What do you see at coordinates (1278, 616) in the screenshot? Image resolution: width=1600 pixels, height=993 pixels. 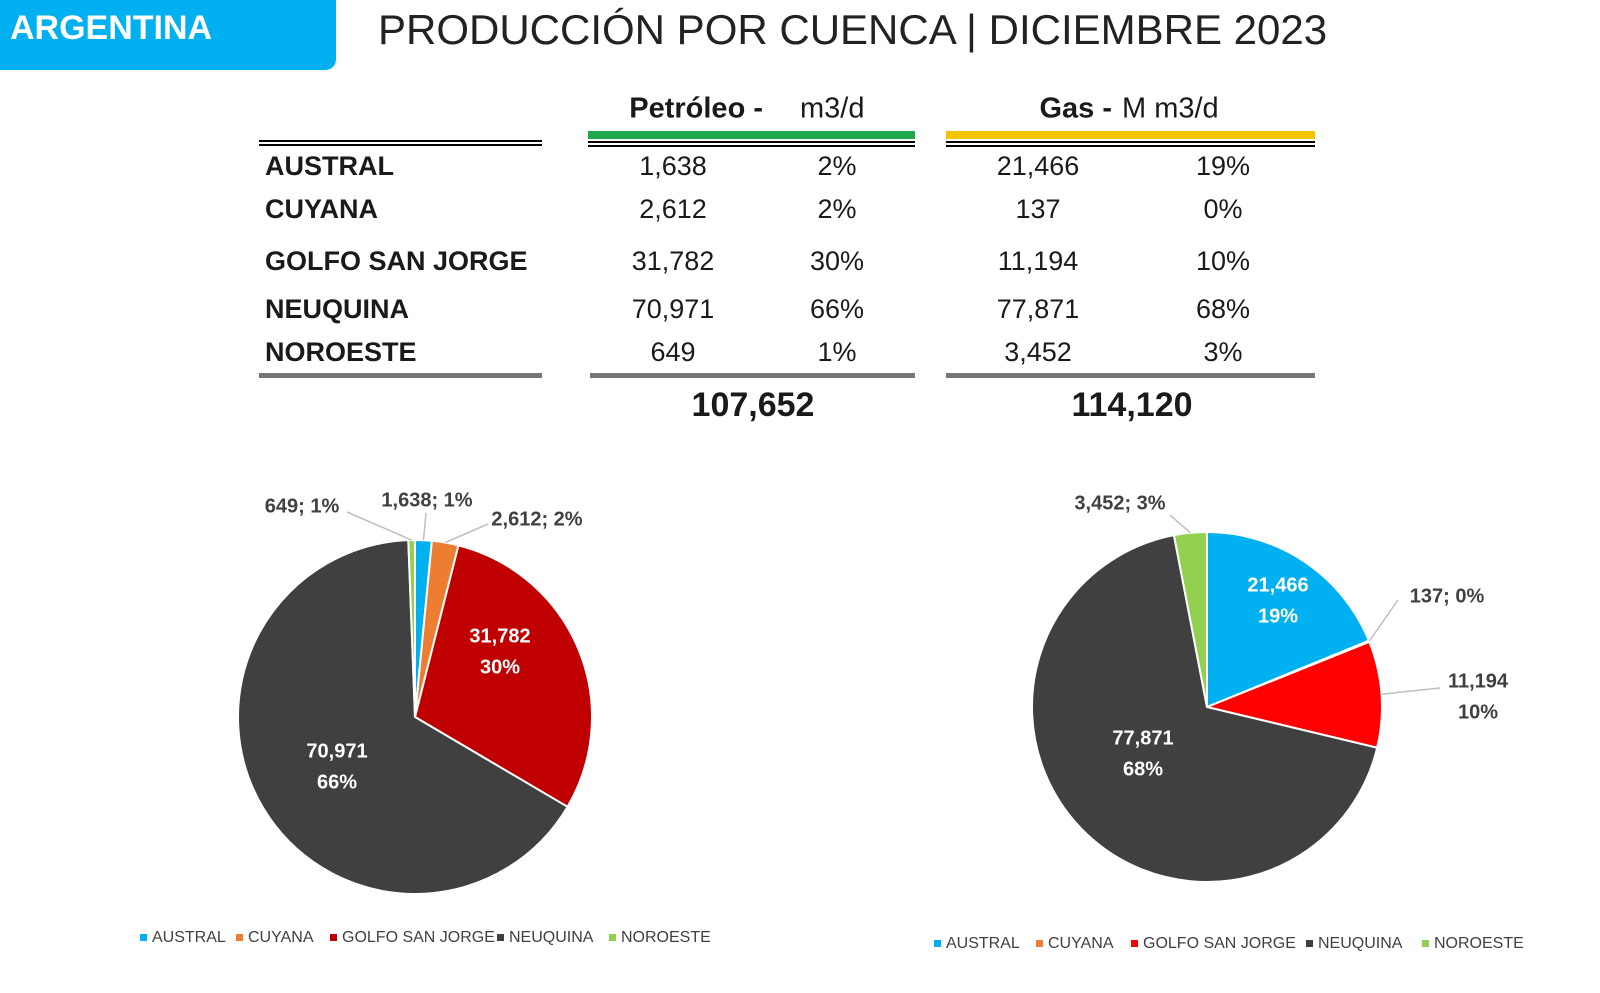 I see `data-label: 19%` at bounding box center [1278, 616].